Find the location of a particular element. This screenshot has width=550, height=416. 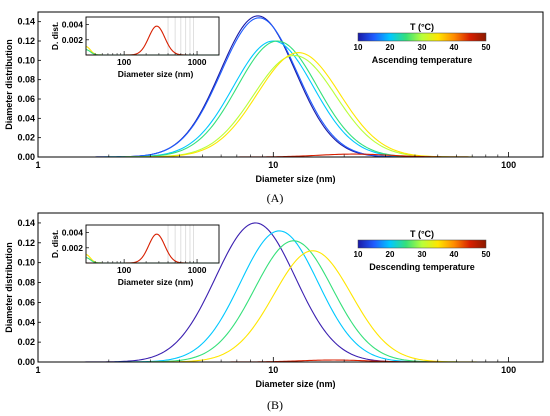

colorbar-legend: T (°C) 10 20 30 40 50 Descending temperature is located at coordinates (422, 250).